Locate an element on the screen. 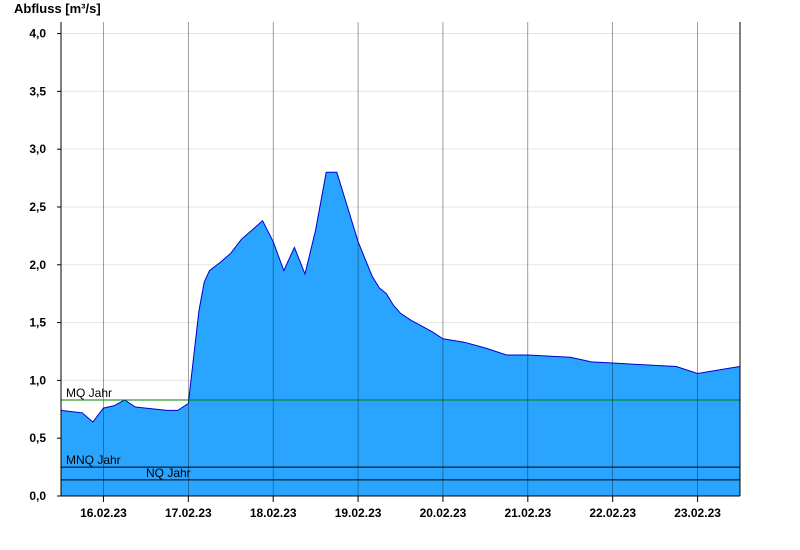 Image resolution: width=800 pixels, height=550 pixels. x-tick-label: 18.02.23 is located at coordinates (273, 513).